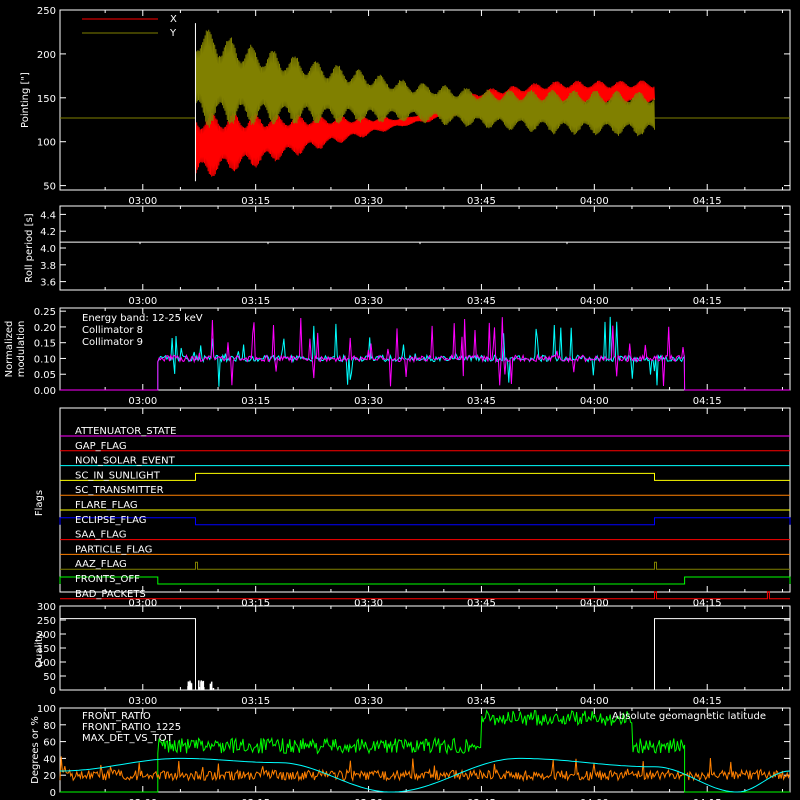 This screenshot has height=800, width=800. What do you see at coordinates (142, 301) in the screenshot?
I see `roll-xtick-label: 03:00` at bounding box center [142, 301].